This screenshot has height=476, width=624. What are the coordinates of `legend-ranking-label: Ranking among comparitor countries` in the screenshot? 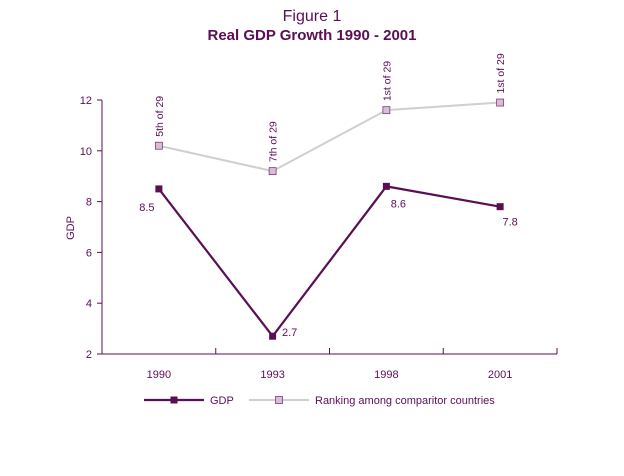 It's located at (405, 401).